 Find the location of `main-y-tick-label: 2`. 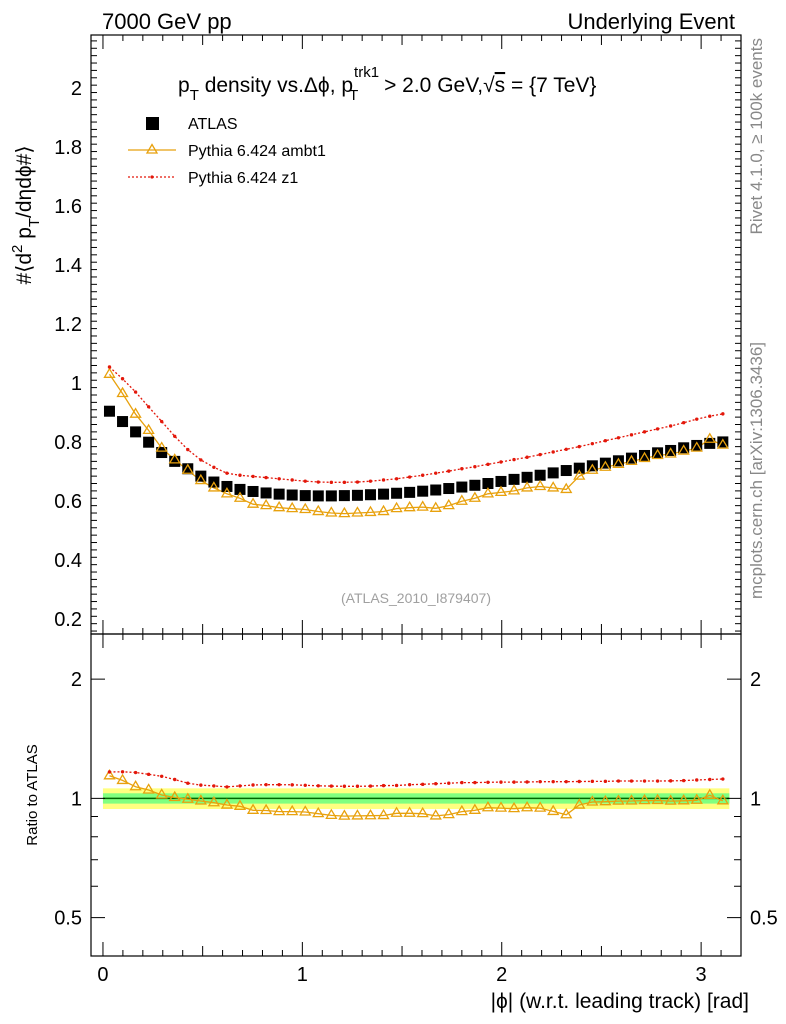

main-y-tick-label: 2 is located at coordinates (76, 89).